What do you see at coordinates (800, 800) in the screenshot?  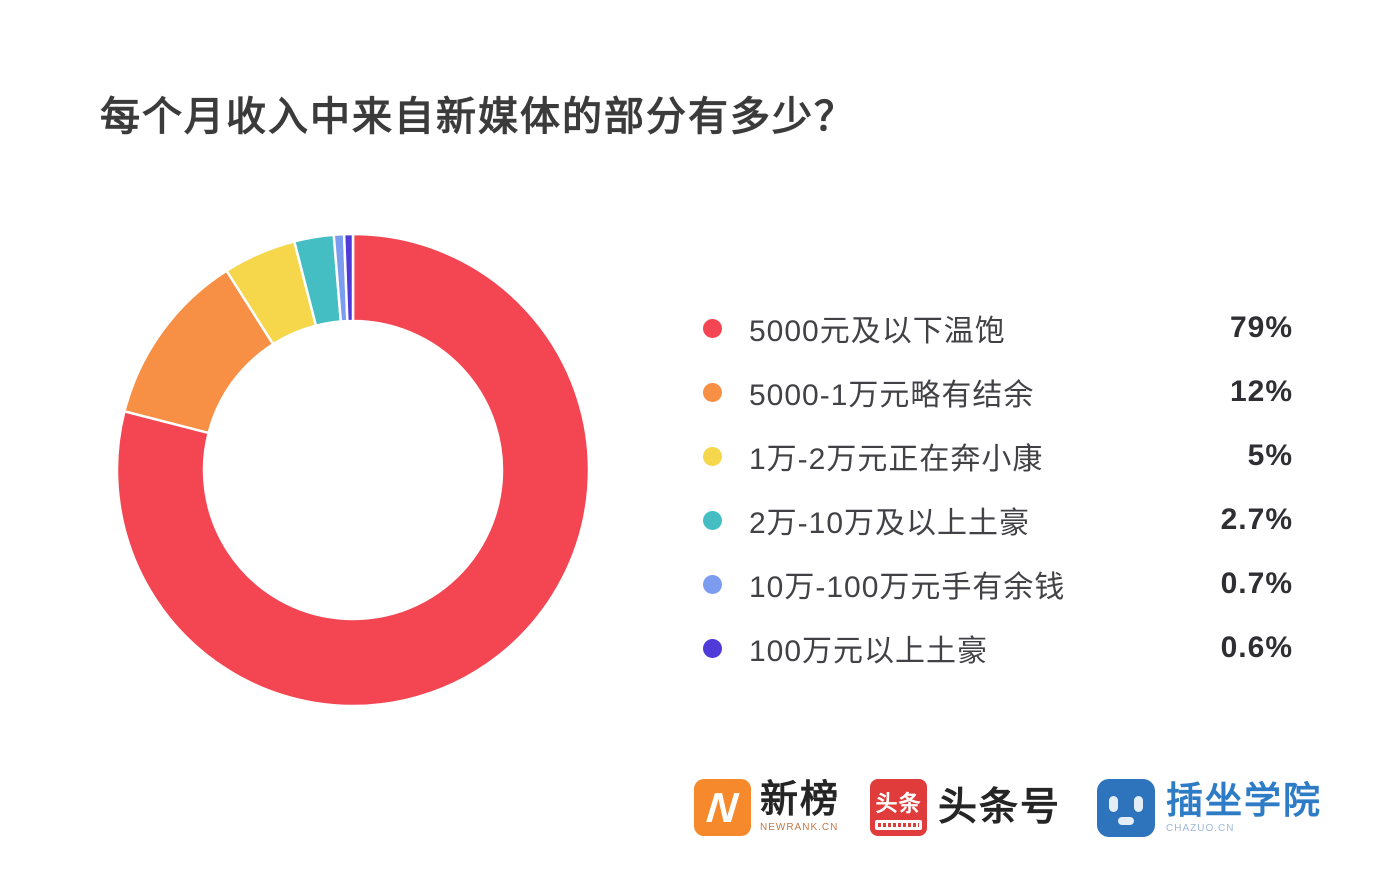 I see `newrank-label: 新榜` at bounding box center [800, 800].